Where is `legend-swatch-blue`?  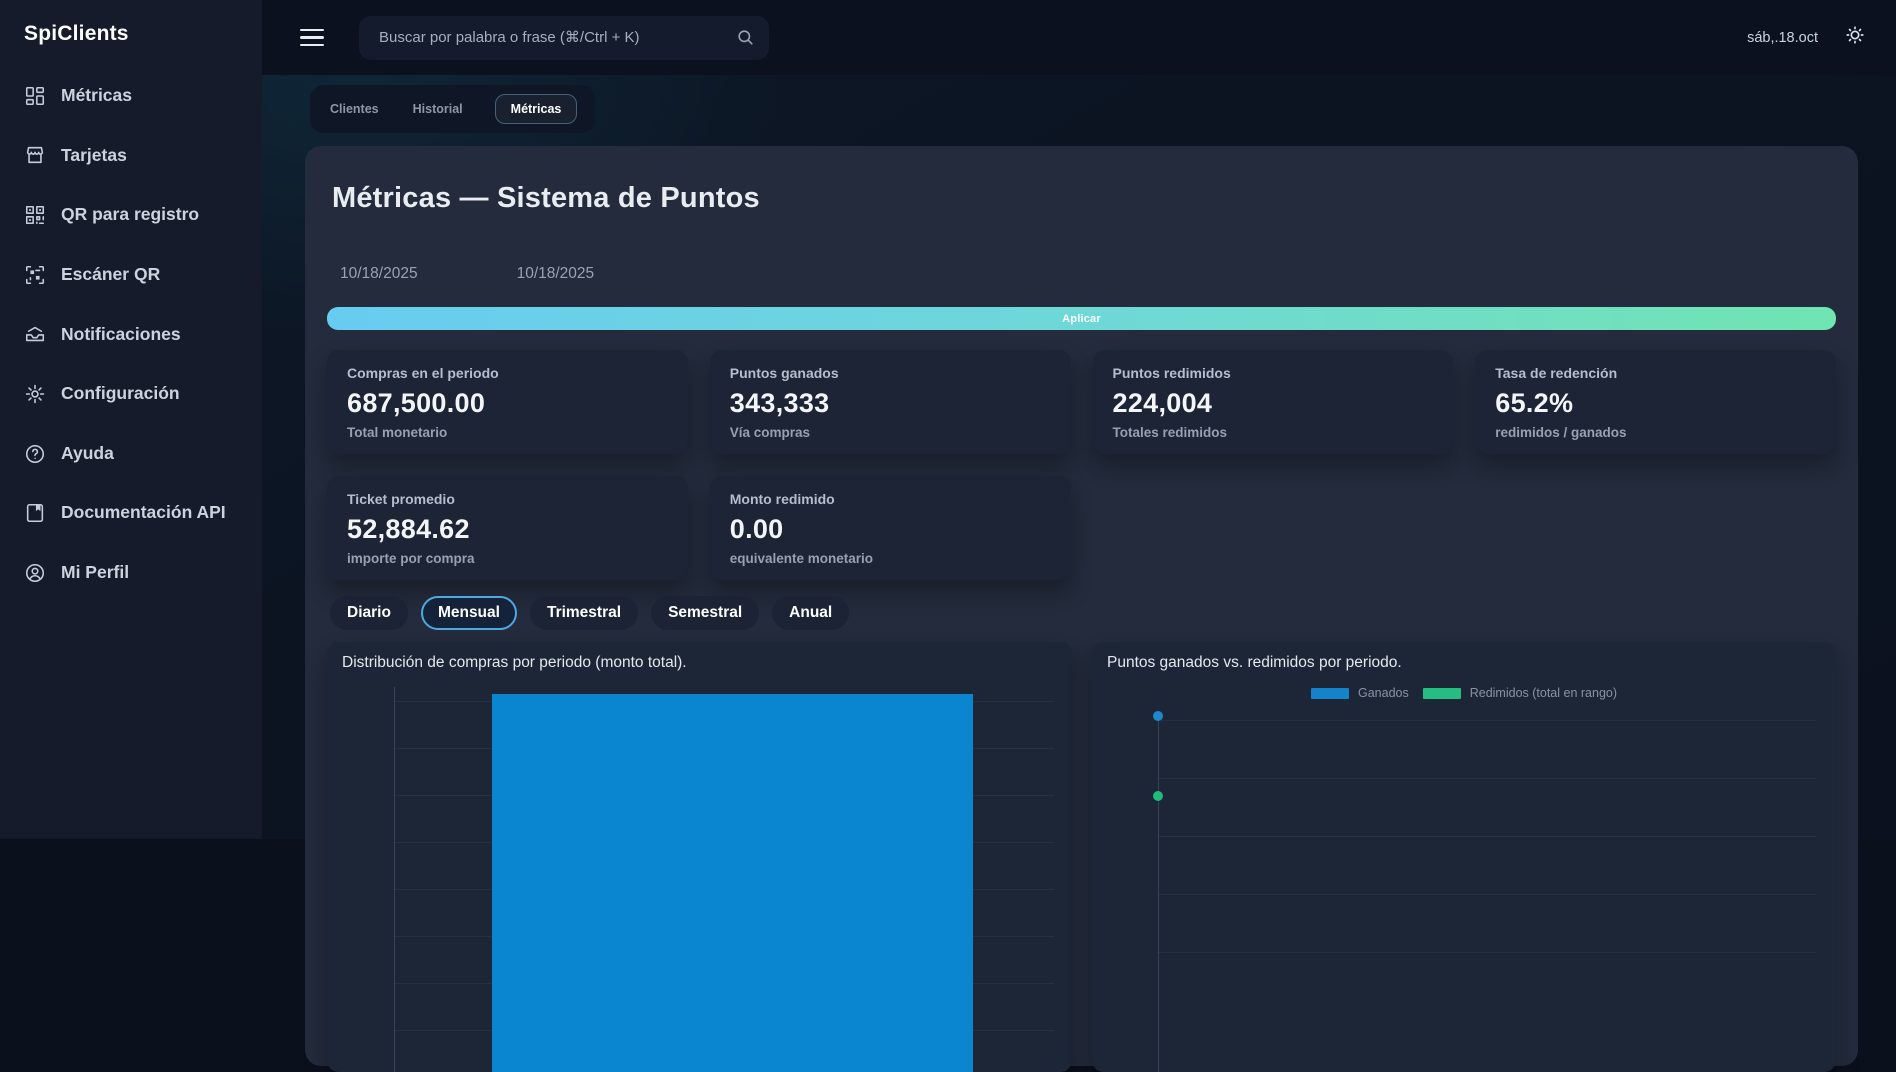
legend-swatch-blue is located at coordinates (1329, 693).